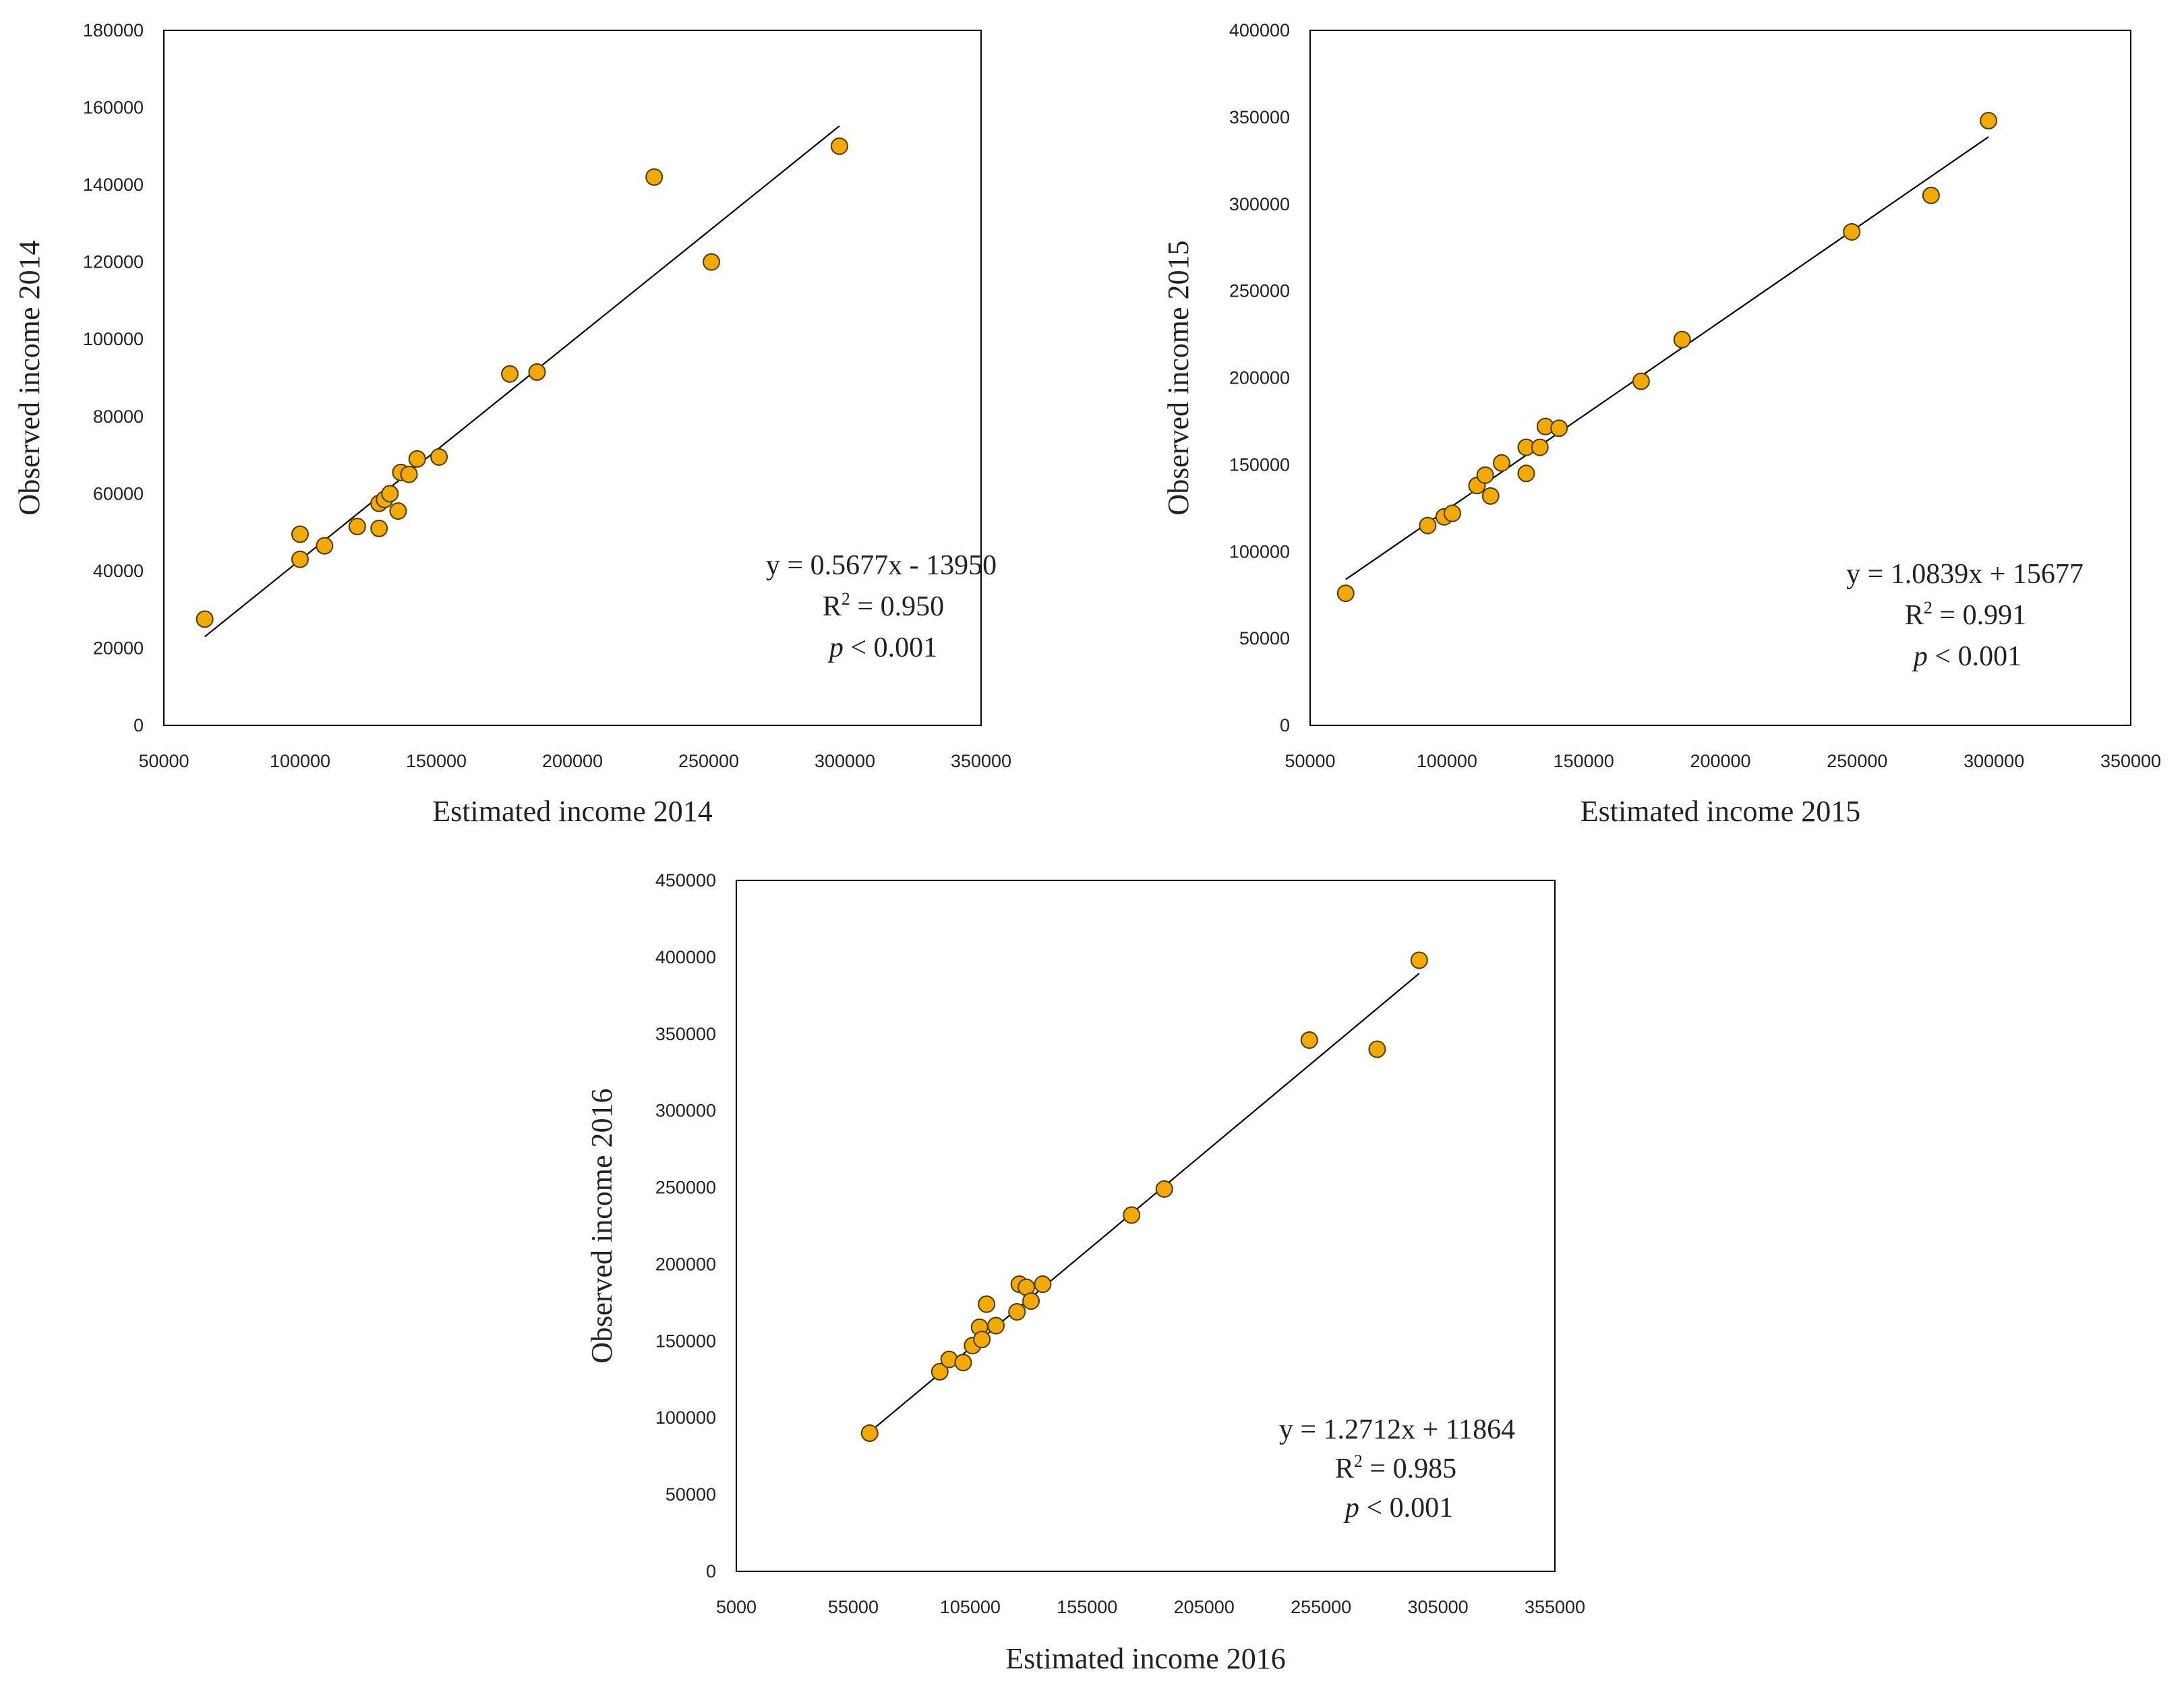 This screenshot has width=2184, height=1692. I want to click on regression-equation: y = 0.5677x - 13950, so click(881, 565).